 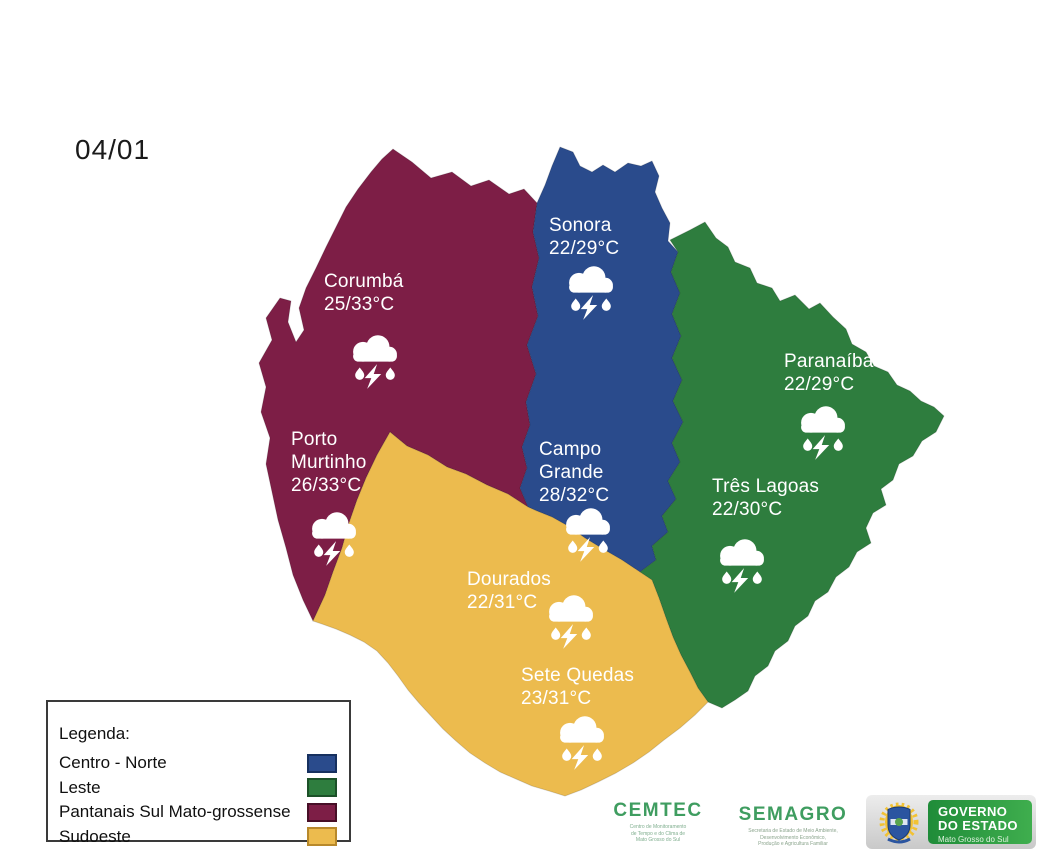 What do you see at coordinates (787, 498) in the screenshot?
I see `city-label-tres-lagoas: Três Lagoas 22/30°C` at bounding box center [787, 498].